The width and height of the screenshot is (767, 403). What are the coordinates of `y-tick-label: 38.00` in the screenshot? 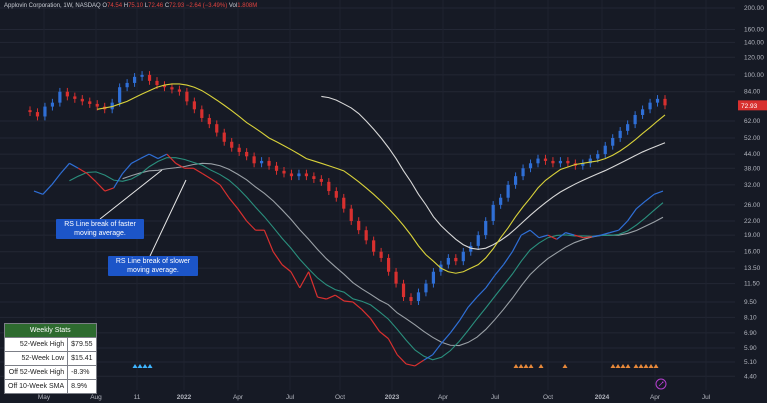 It's located at (752, 168).